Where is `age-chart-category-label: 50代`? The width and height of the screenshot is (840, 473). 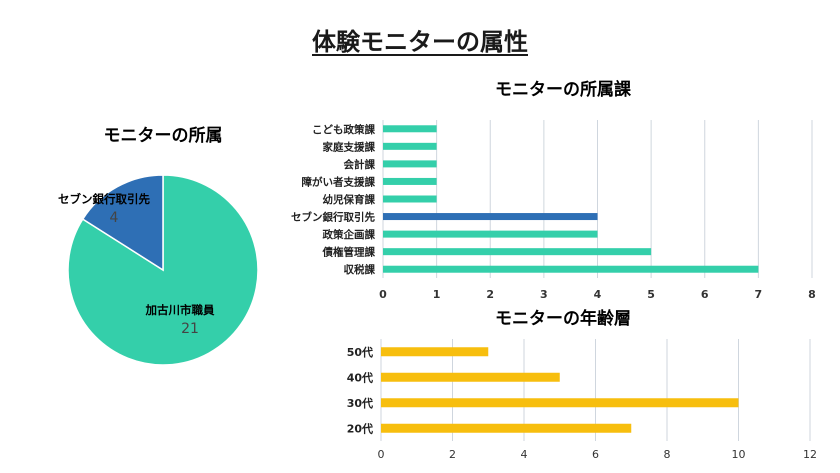 age-chart-category-label: 50代 is located at coordinates (360, 352).